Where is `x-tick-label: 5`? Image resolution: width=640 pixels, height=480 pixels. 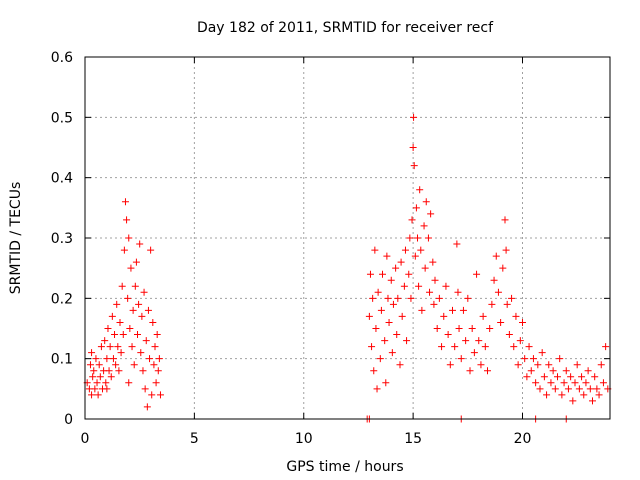 x-tick-label: 5 is located at coordinates (194, 439).